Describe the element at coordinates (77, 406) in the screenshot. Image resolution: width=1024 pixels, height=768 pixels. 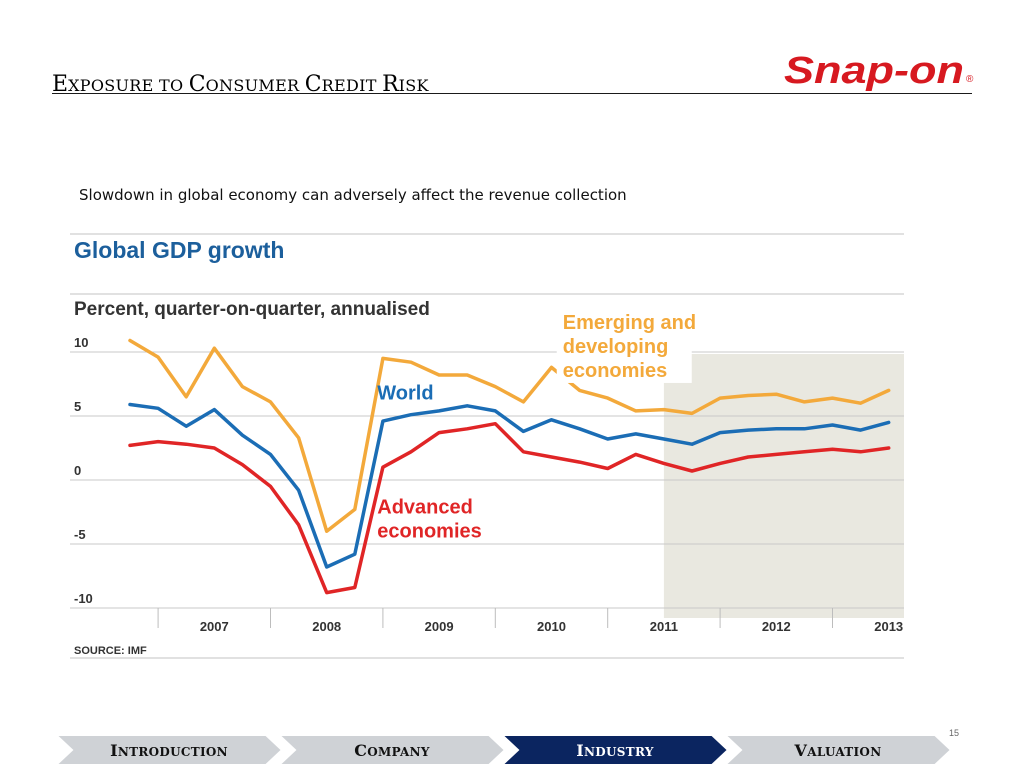
I see `y-tick-label: 5` at that location.